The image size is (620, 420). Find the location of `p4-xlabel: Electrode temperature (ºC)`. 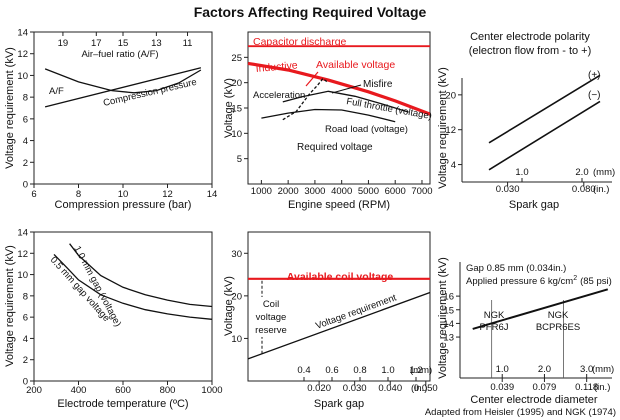

p4-xlabel: Electrode temperature (ºC) is located at coordinates (122, 404).